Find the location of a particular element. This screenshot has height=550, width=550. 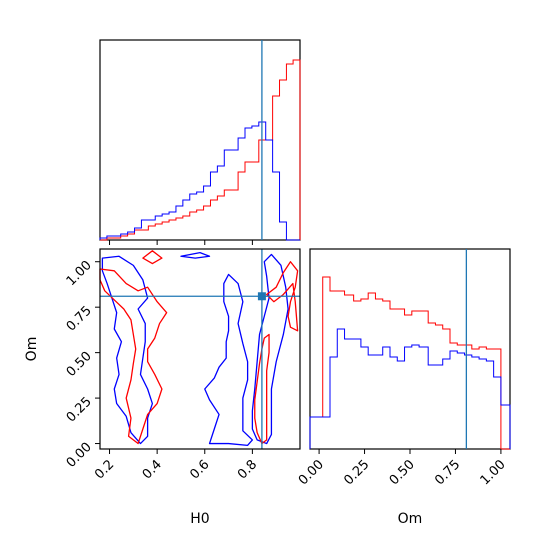

H0-histogram-red is located at coordinates (200, 150).